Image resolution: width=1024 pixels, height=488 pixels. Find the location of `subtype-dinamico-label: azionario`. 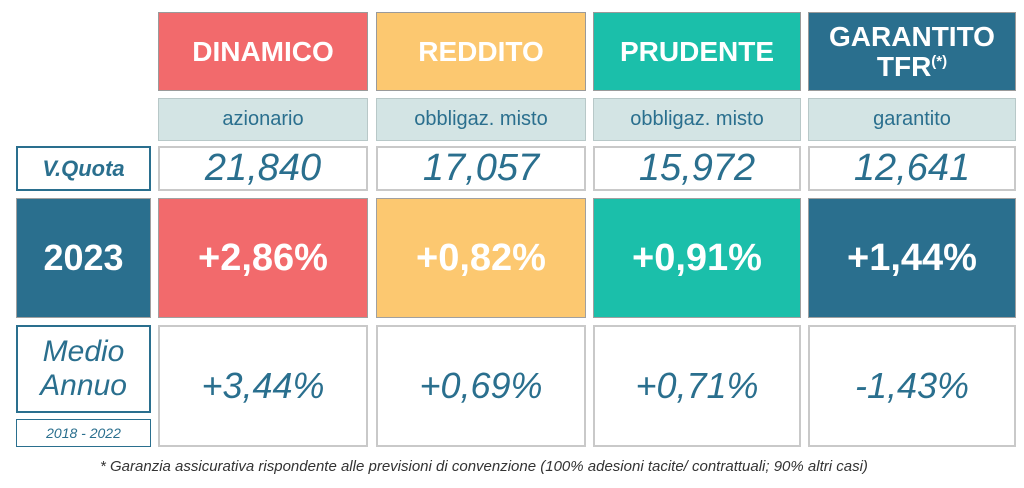

subtype-dinamico-label: azionario is located at coordinates (263, 119).